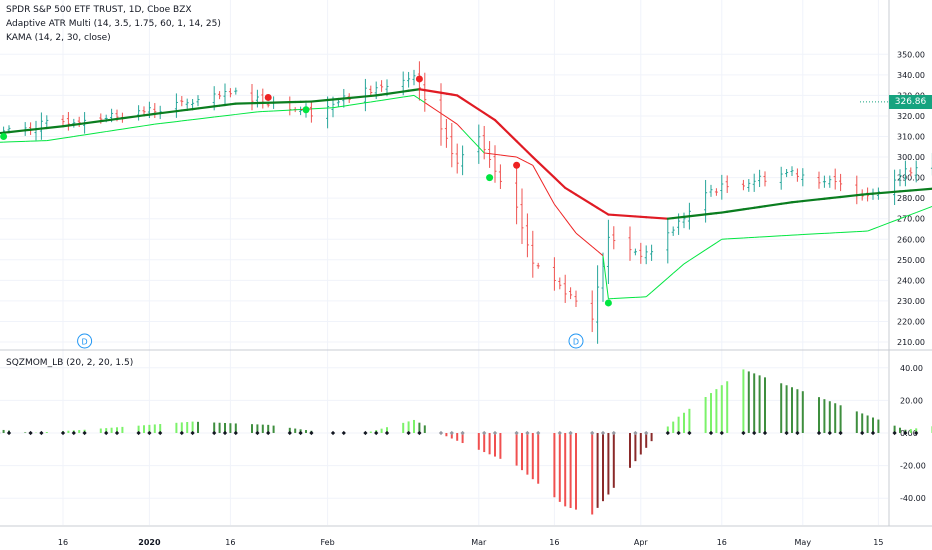  What do you see at coordinates (641, 542) in the screenshot?
I see `time-axis-tick-label: Apr` at bounding box center [641, 542].